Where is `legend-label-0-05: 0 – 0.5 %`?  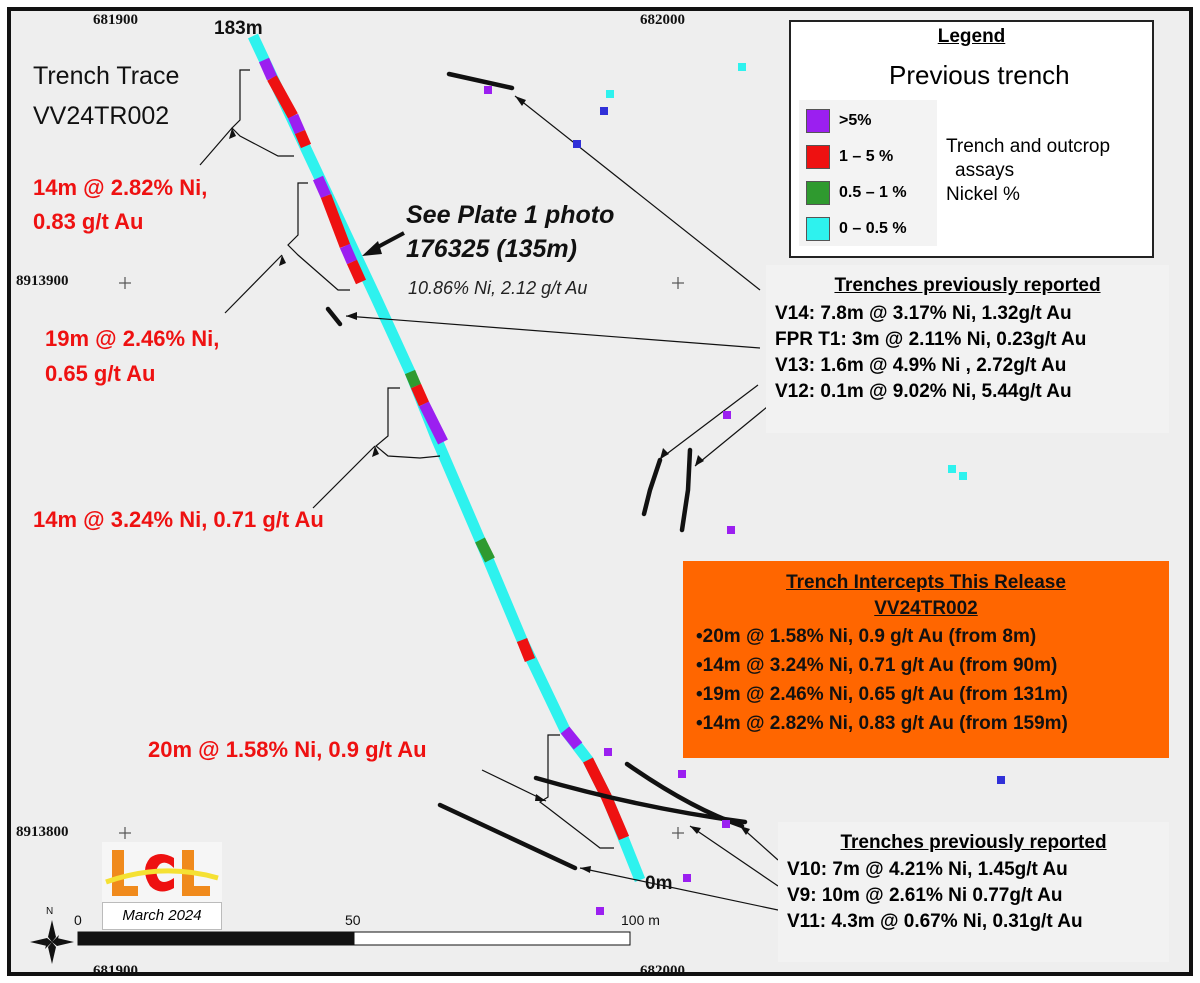
legend-label-0-05: 0 – 0.5 % is located at coordinates (873, 228).